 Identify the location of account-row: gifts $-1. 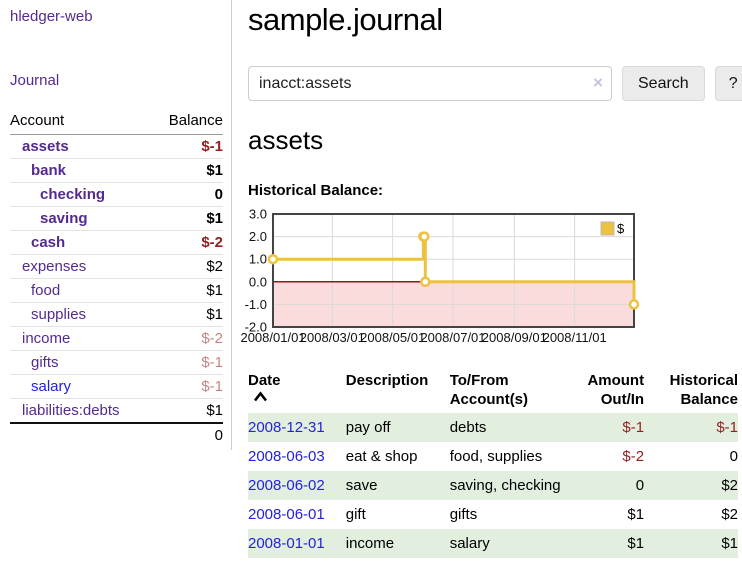
(116, 362).